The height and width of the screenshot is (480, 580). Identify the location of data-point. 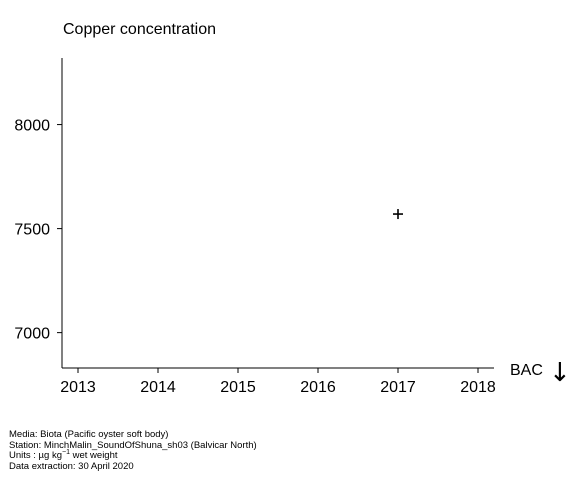
(398, 214).